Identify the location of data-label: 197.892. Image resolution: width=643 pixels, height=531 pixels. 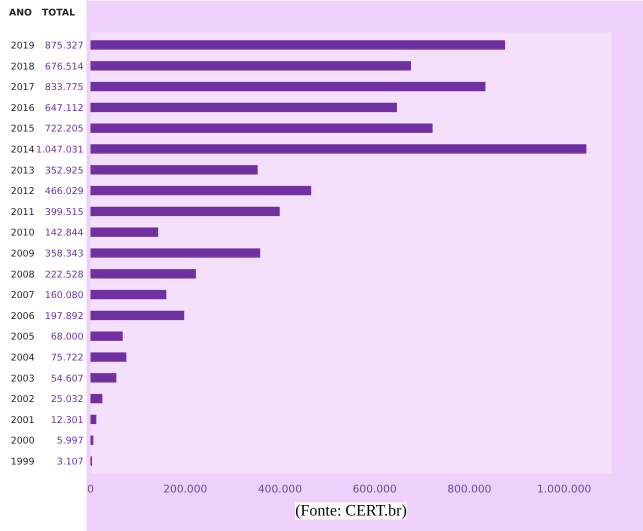
(64, 316).